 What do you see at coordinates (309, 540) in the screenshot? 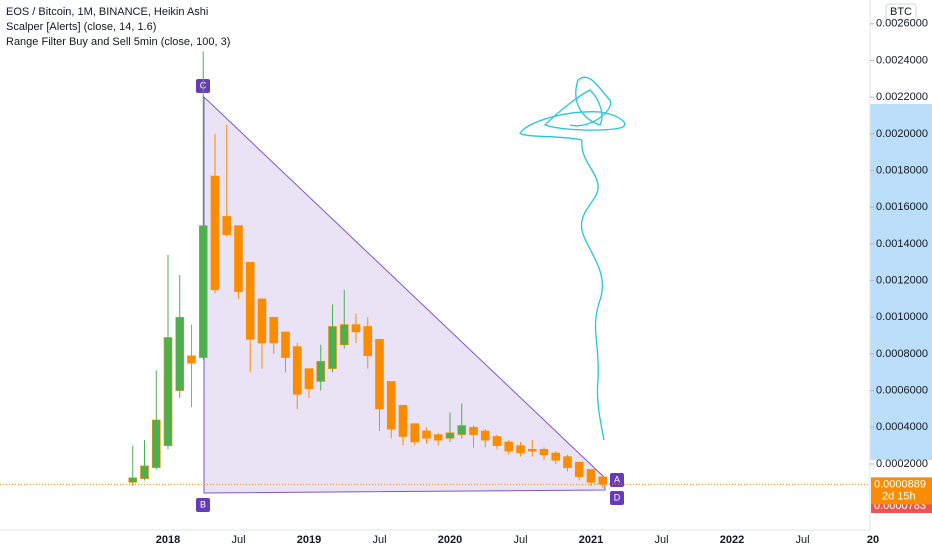
I see `x-tick-label: 2019` at bounding box center [309, 540].